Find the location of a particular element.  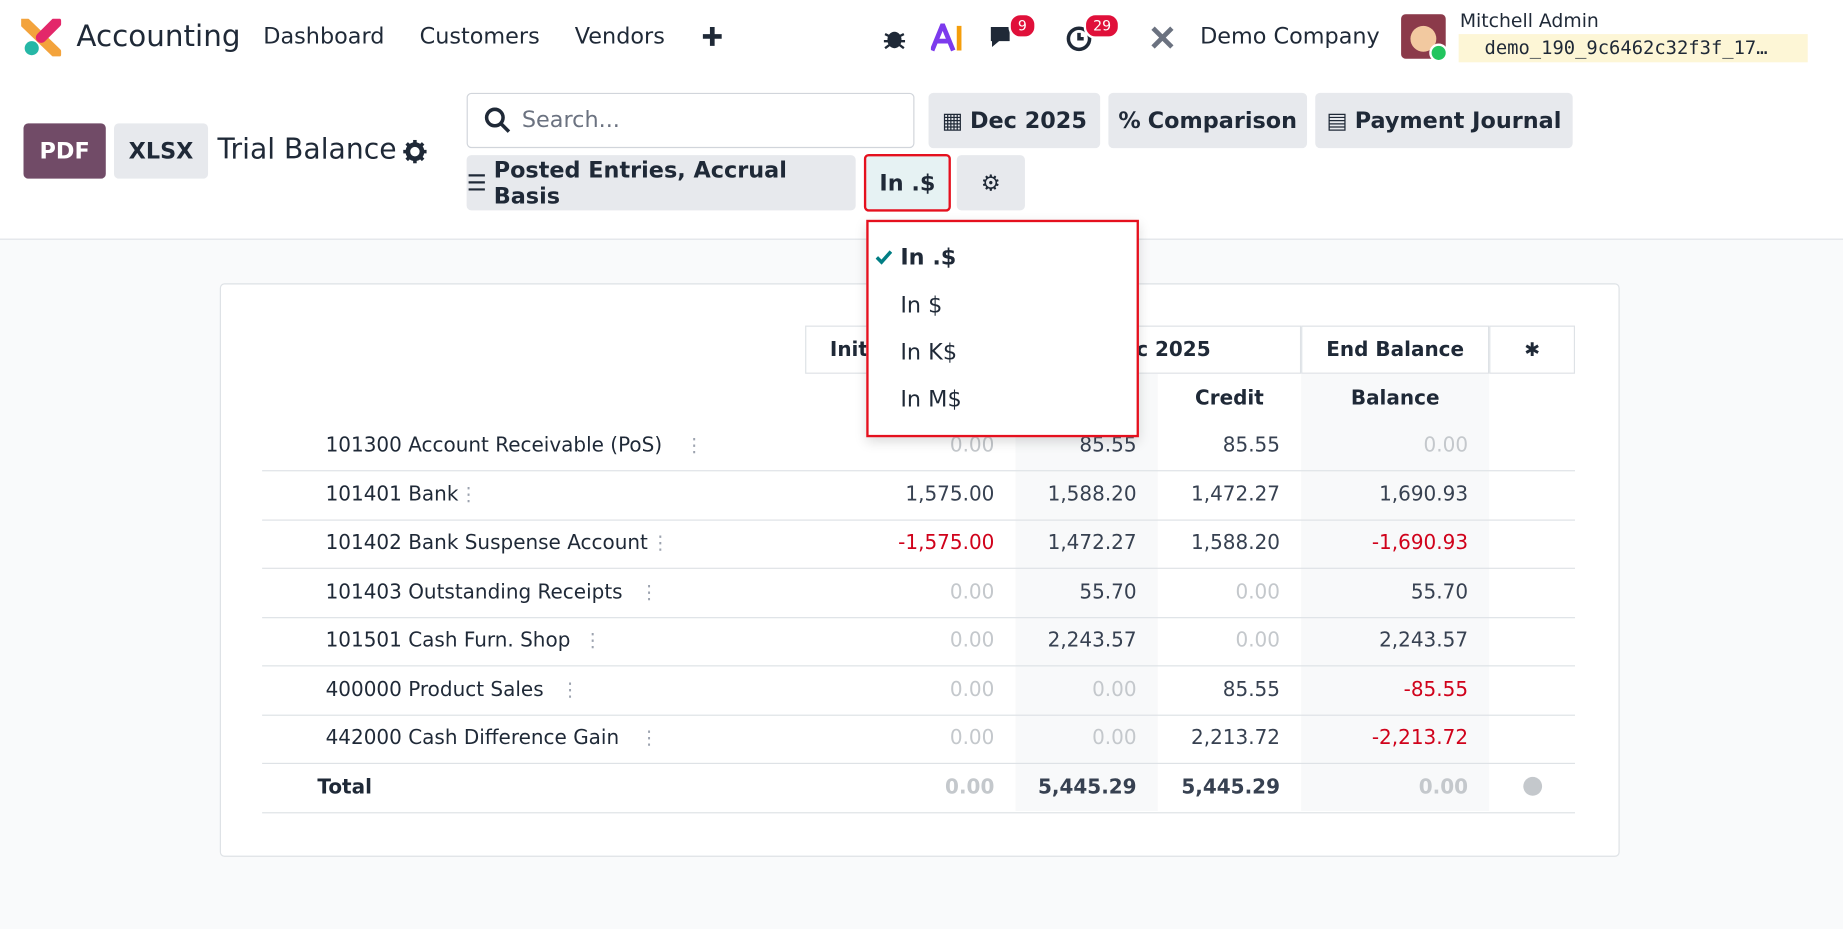

amount: 1,690.93 is located at coordinates (1424, 494).